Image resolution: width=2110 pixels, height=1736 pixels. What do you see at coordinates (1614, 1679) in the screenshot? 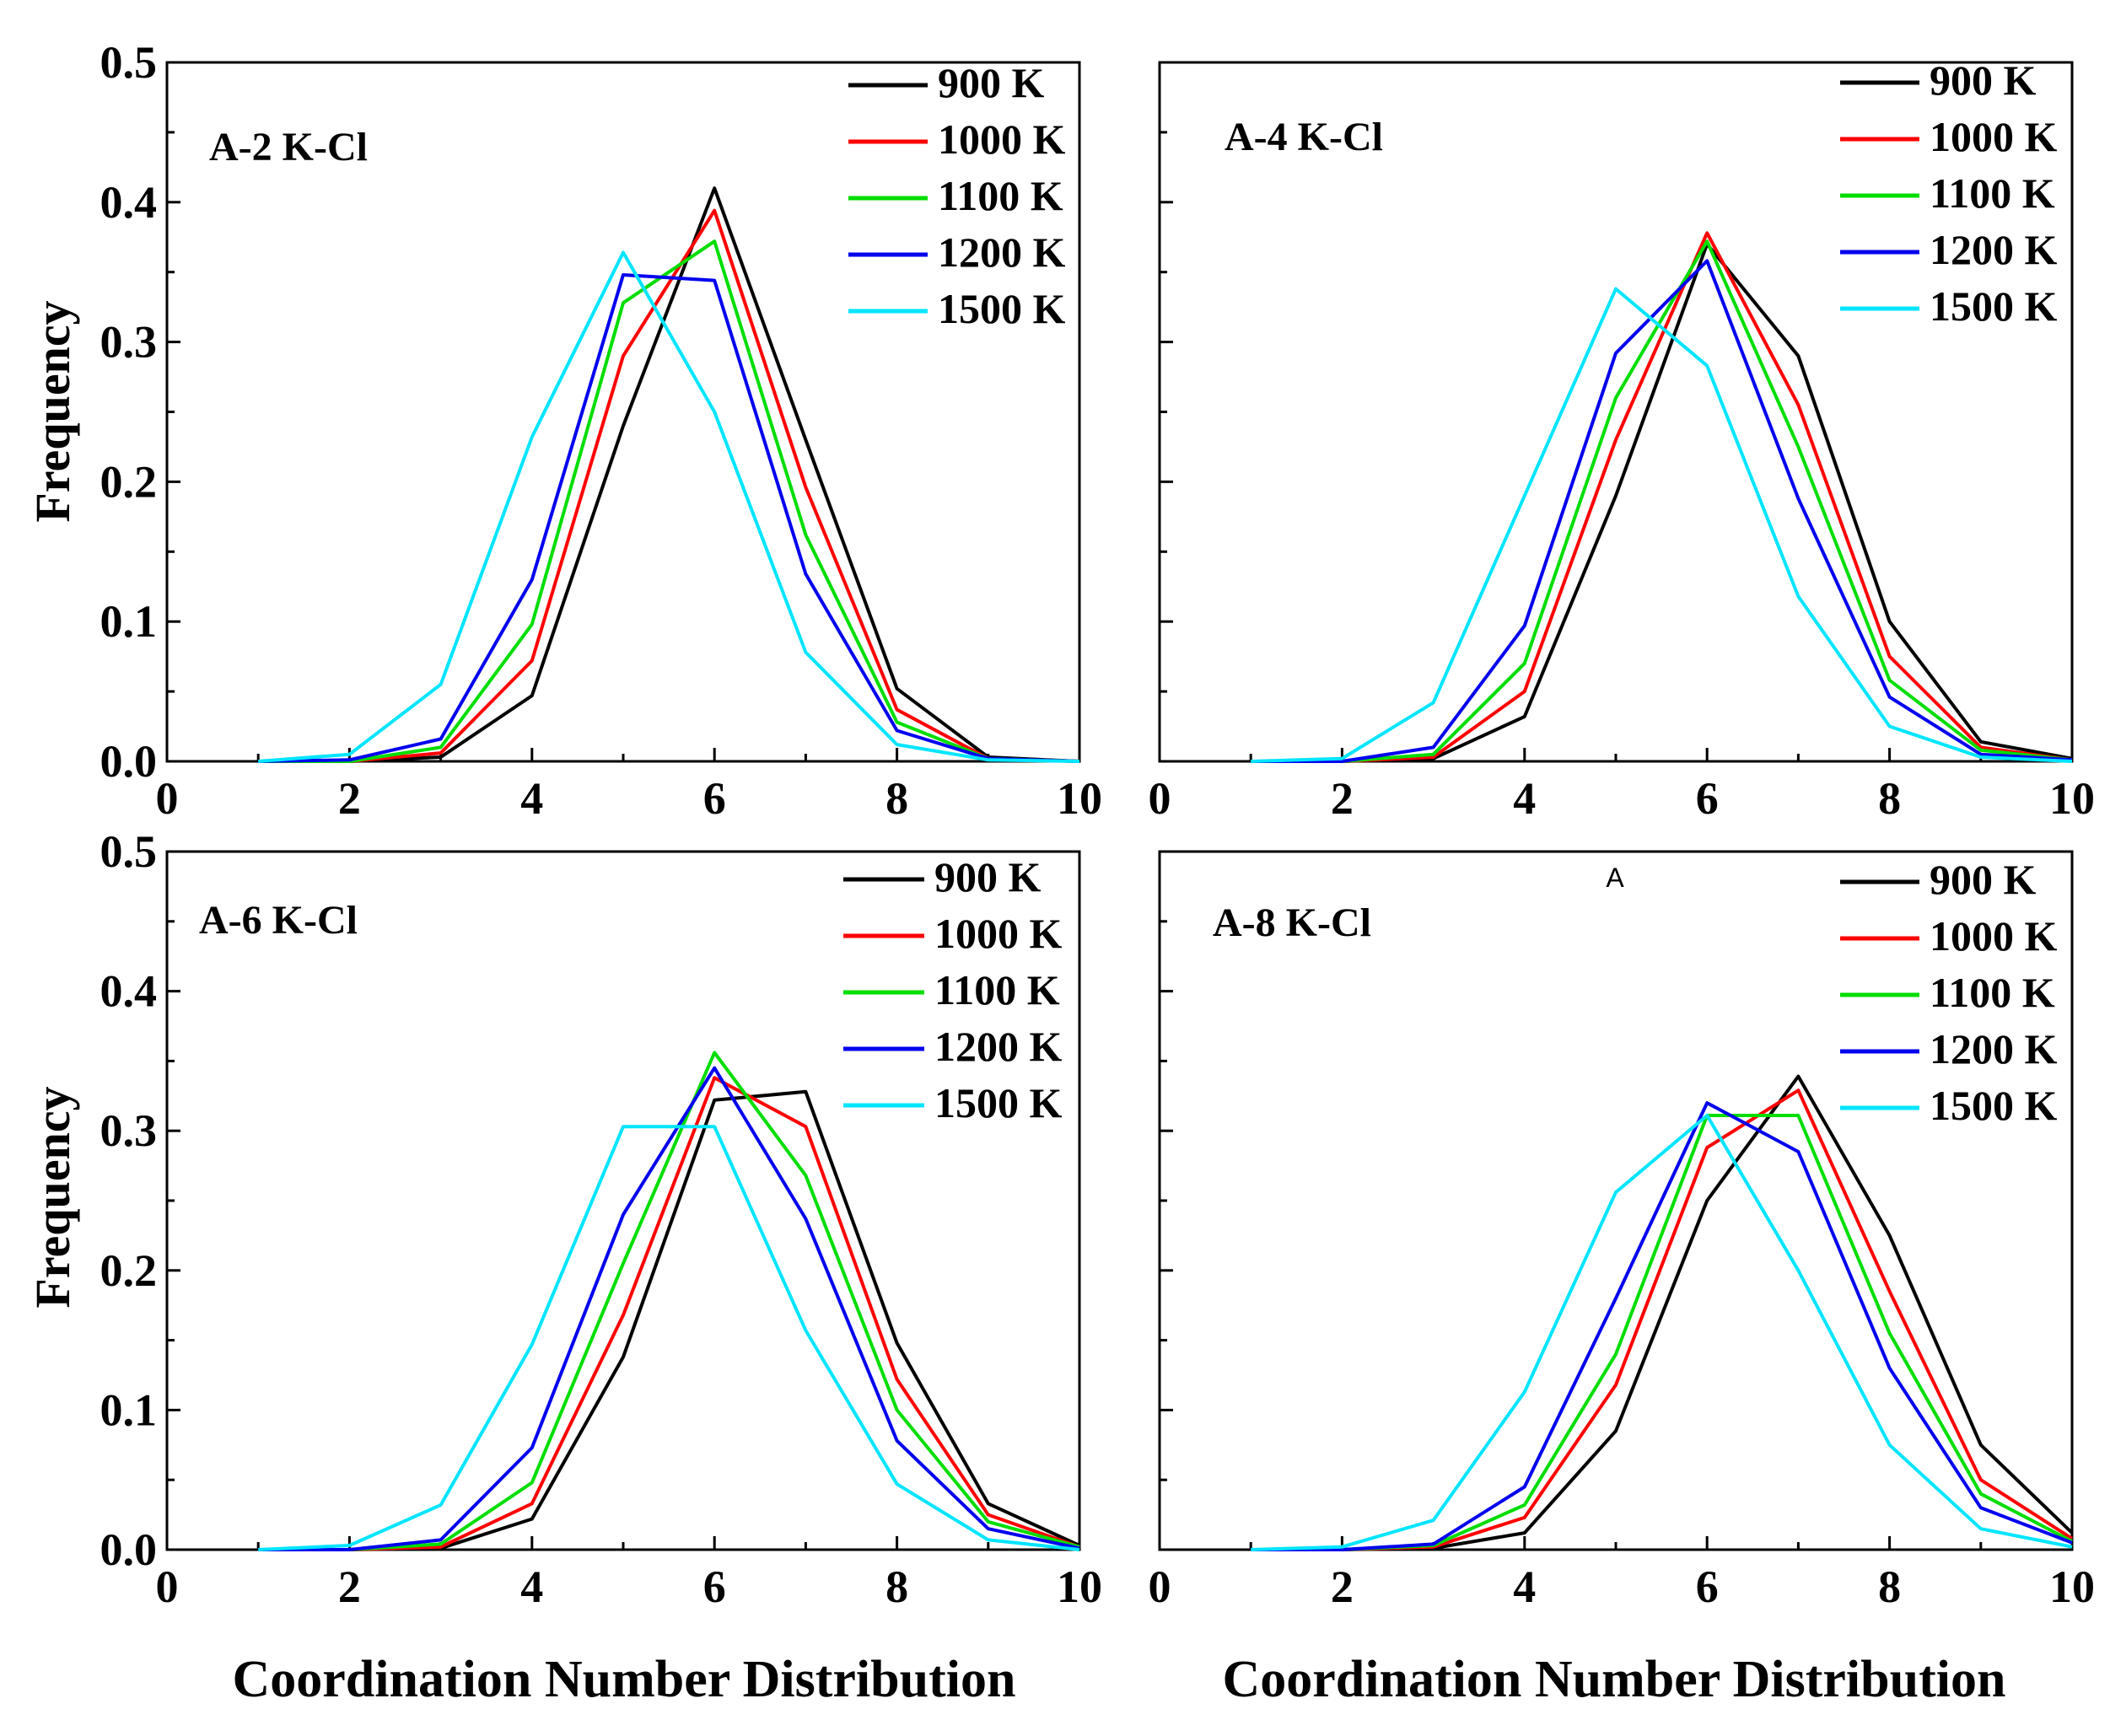
I see `x-axis-label-right: Coordination Number Distribution` at bounding box center [1614, 1679].